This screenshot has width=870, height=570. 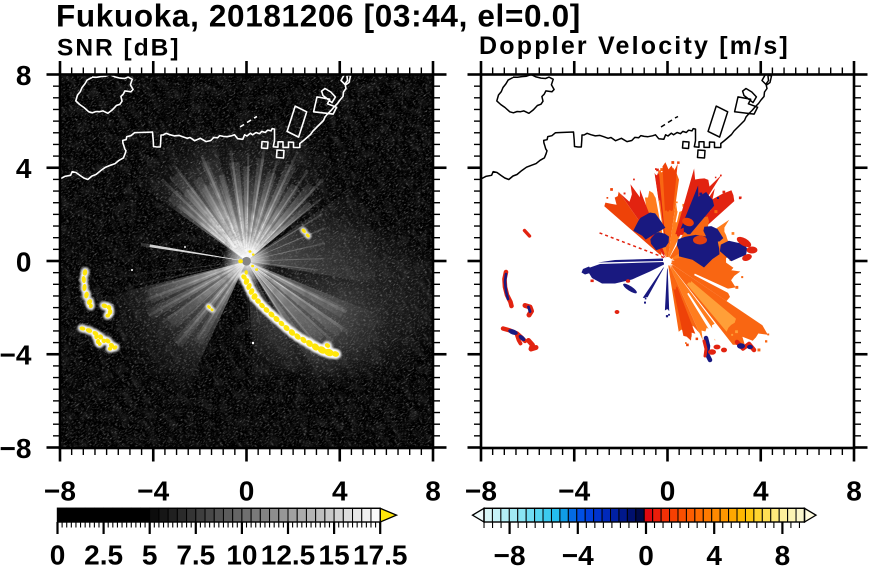 I want to click on svg-text: SNR [dB], so click(x=119, y=48).